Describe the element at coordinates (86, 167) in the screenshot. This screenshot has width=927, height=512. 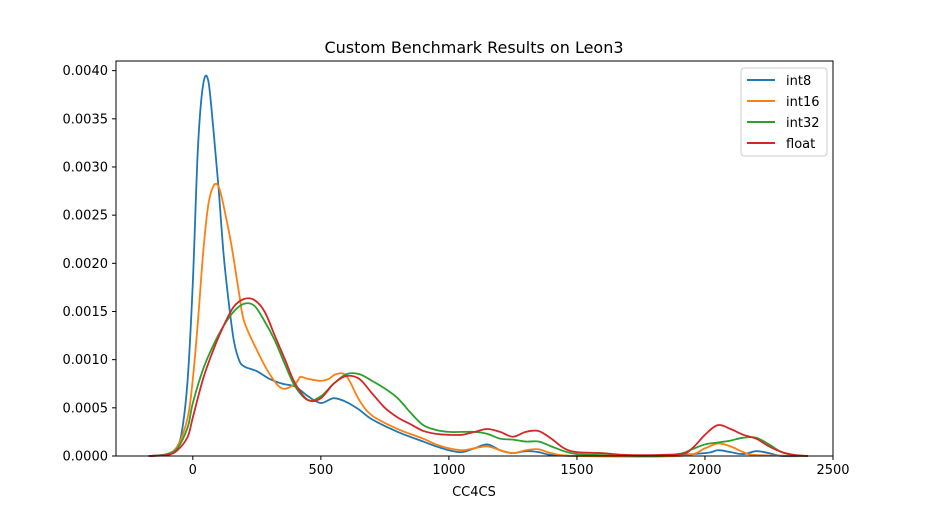
I see `y-tick-label: 0.0030` at that location.